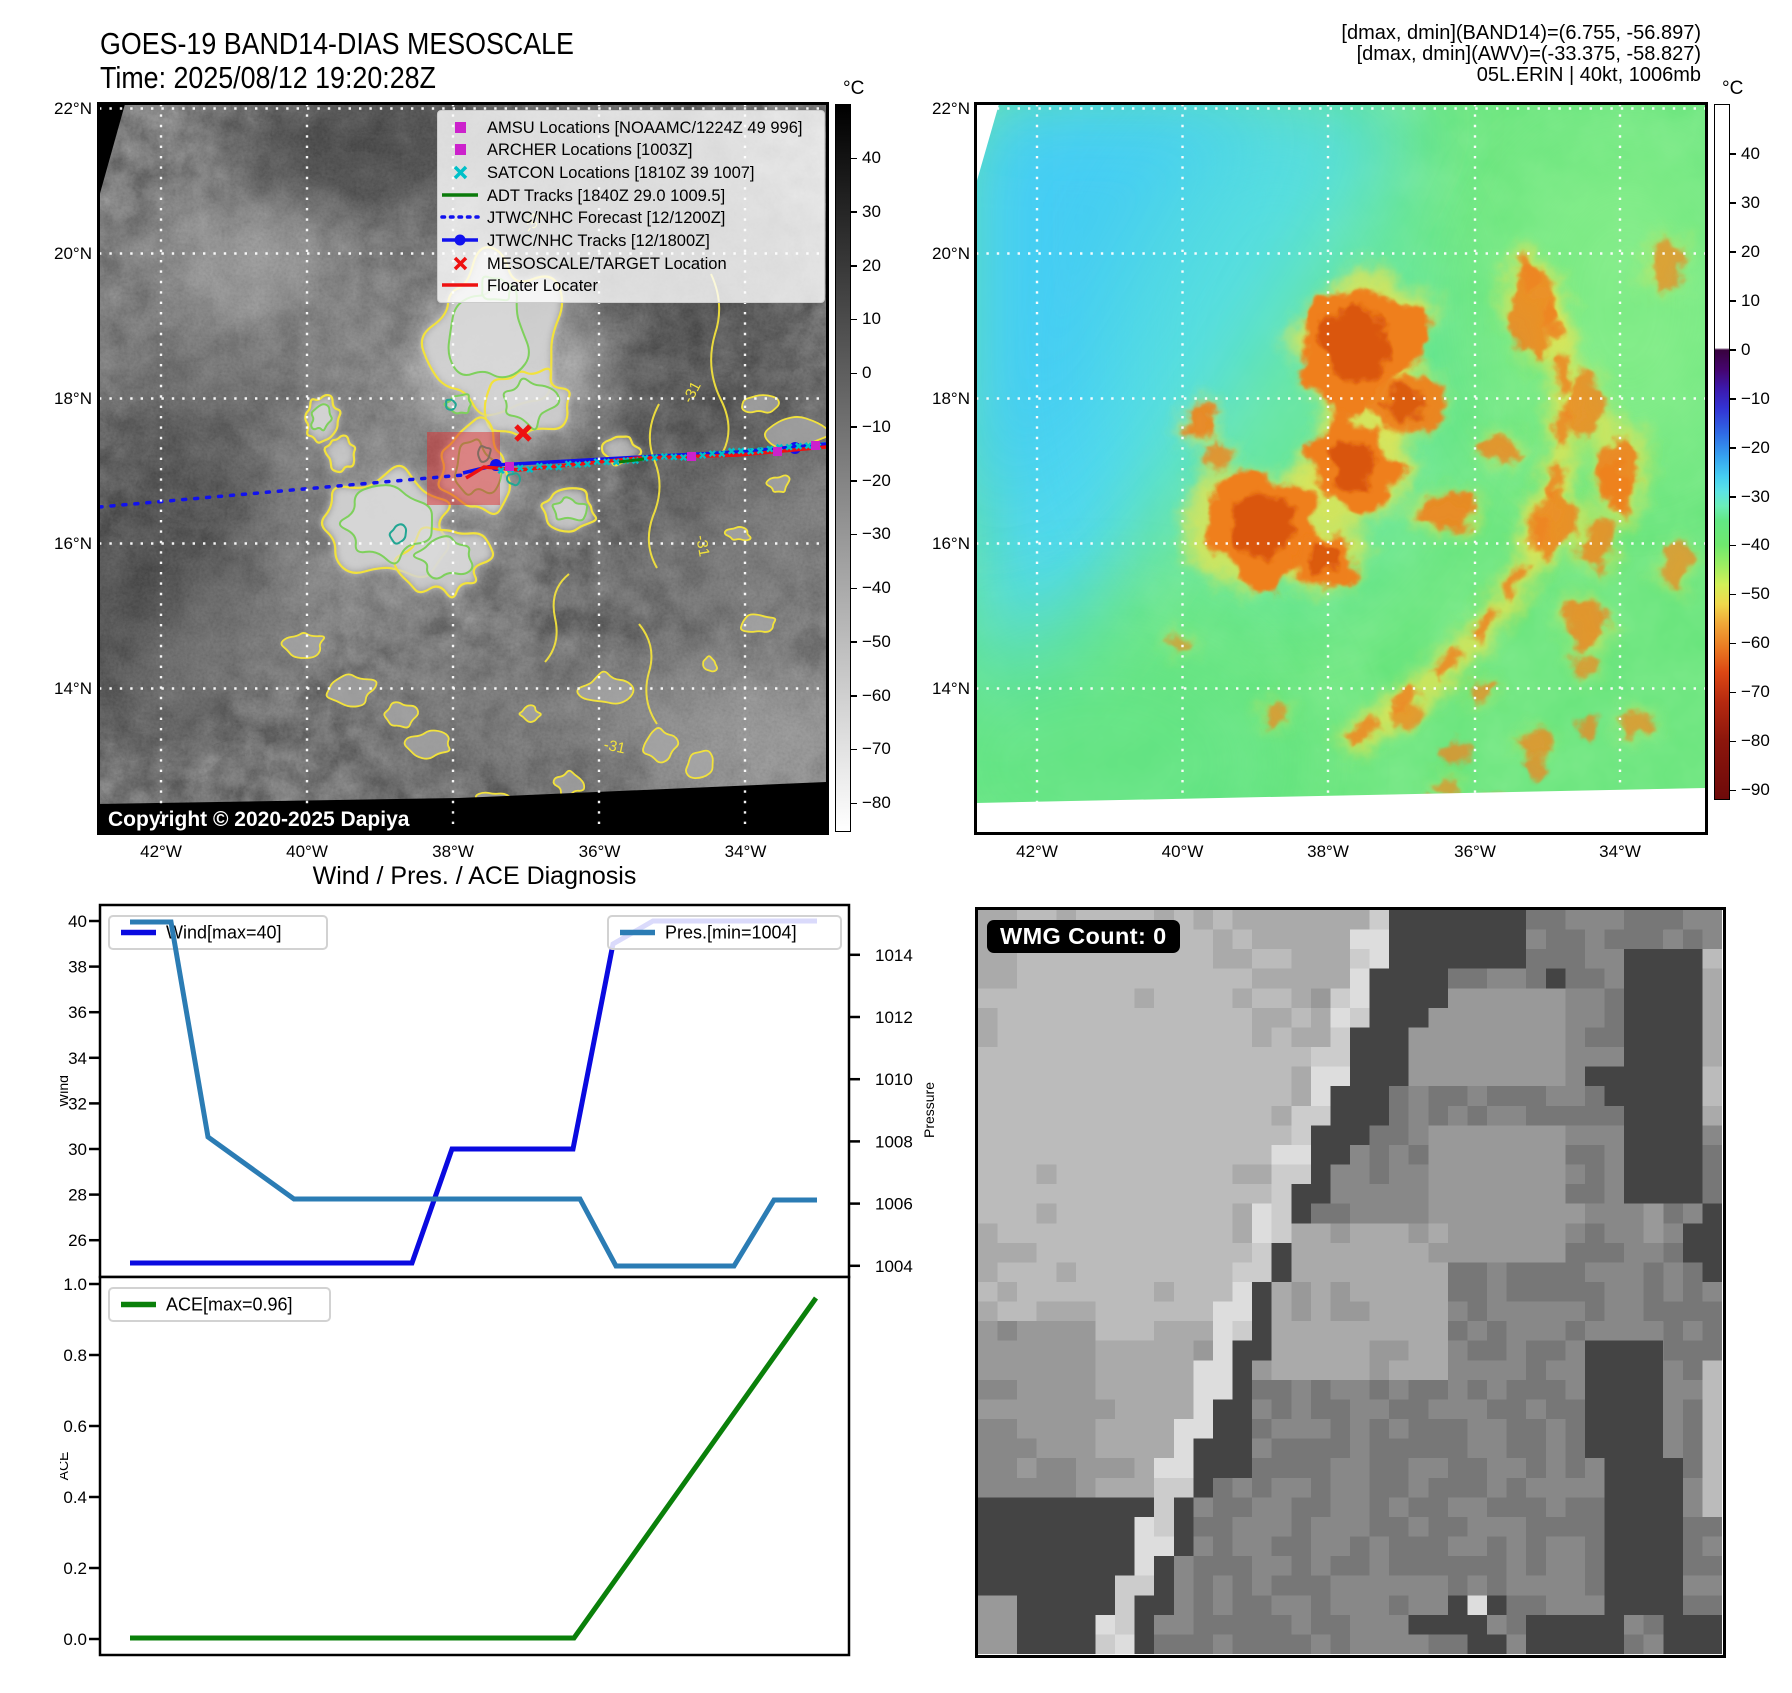 The image size is (1792, 1693). I want to click on svg-text: 1014, so click(894, 955).